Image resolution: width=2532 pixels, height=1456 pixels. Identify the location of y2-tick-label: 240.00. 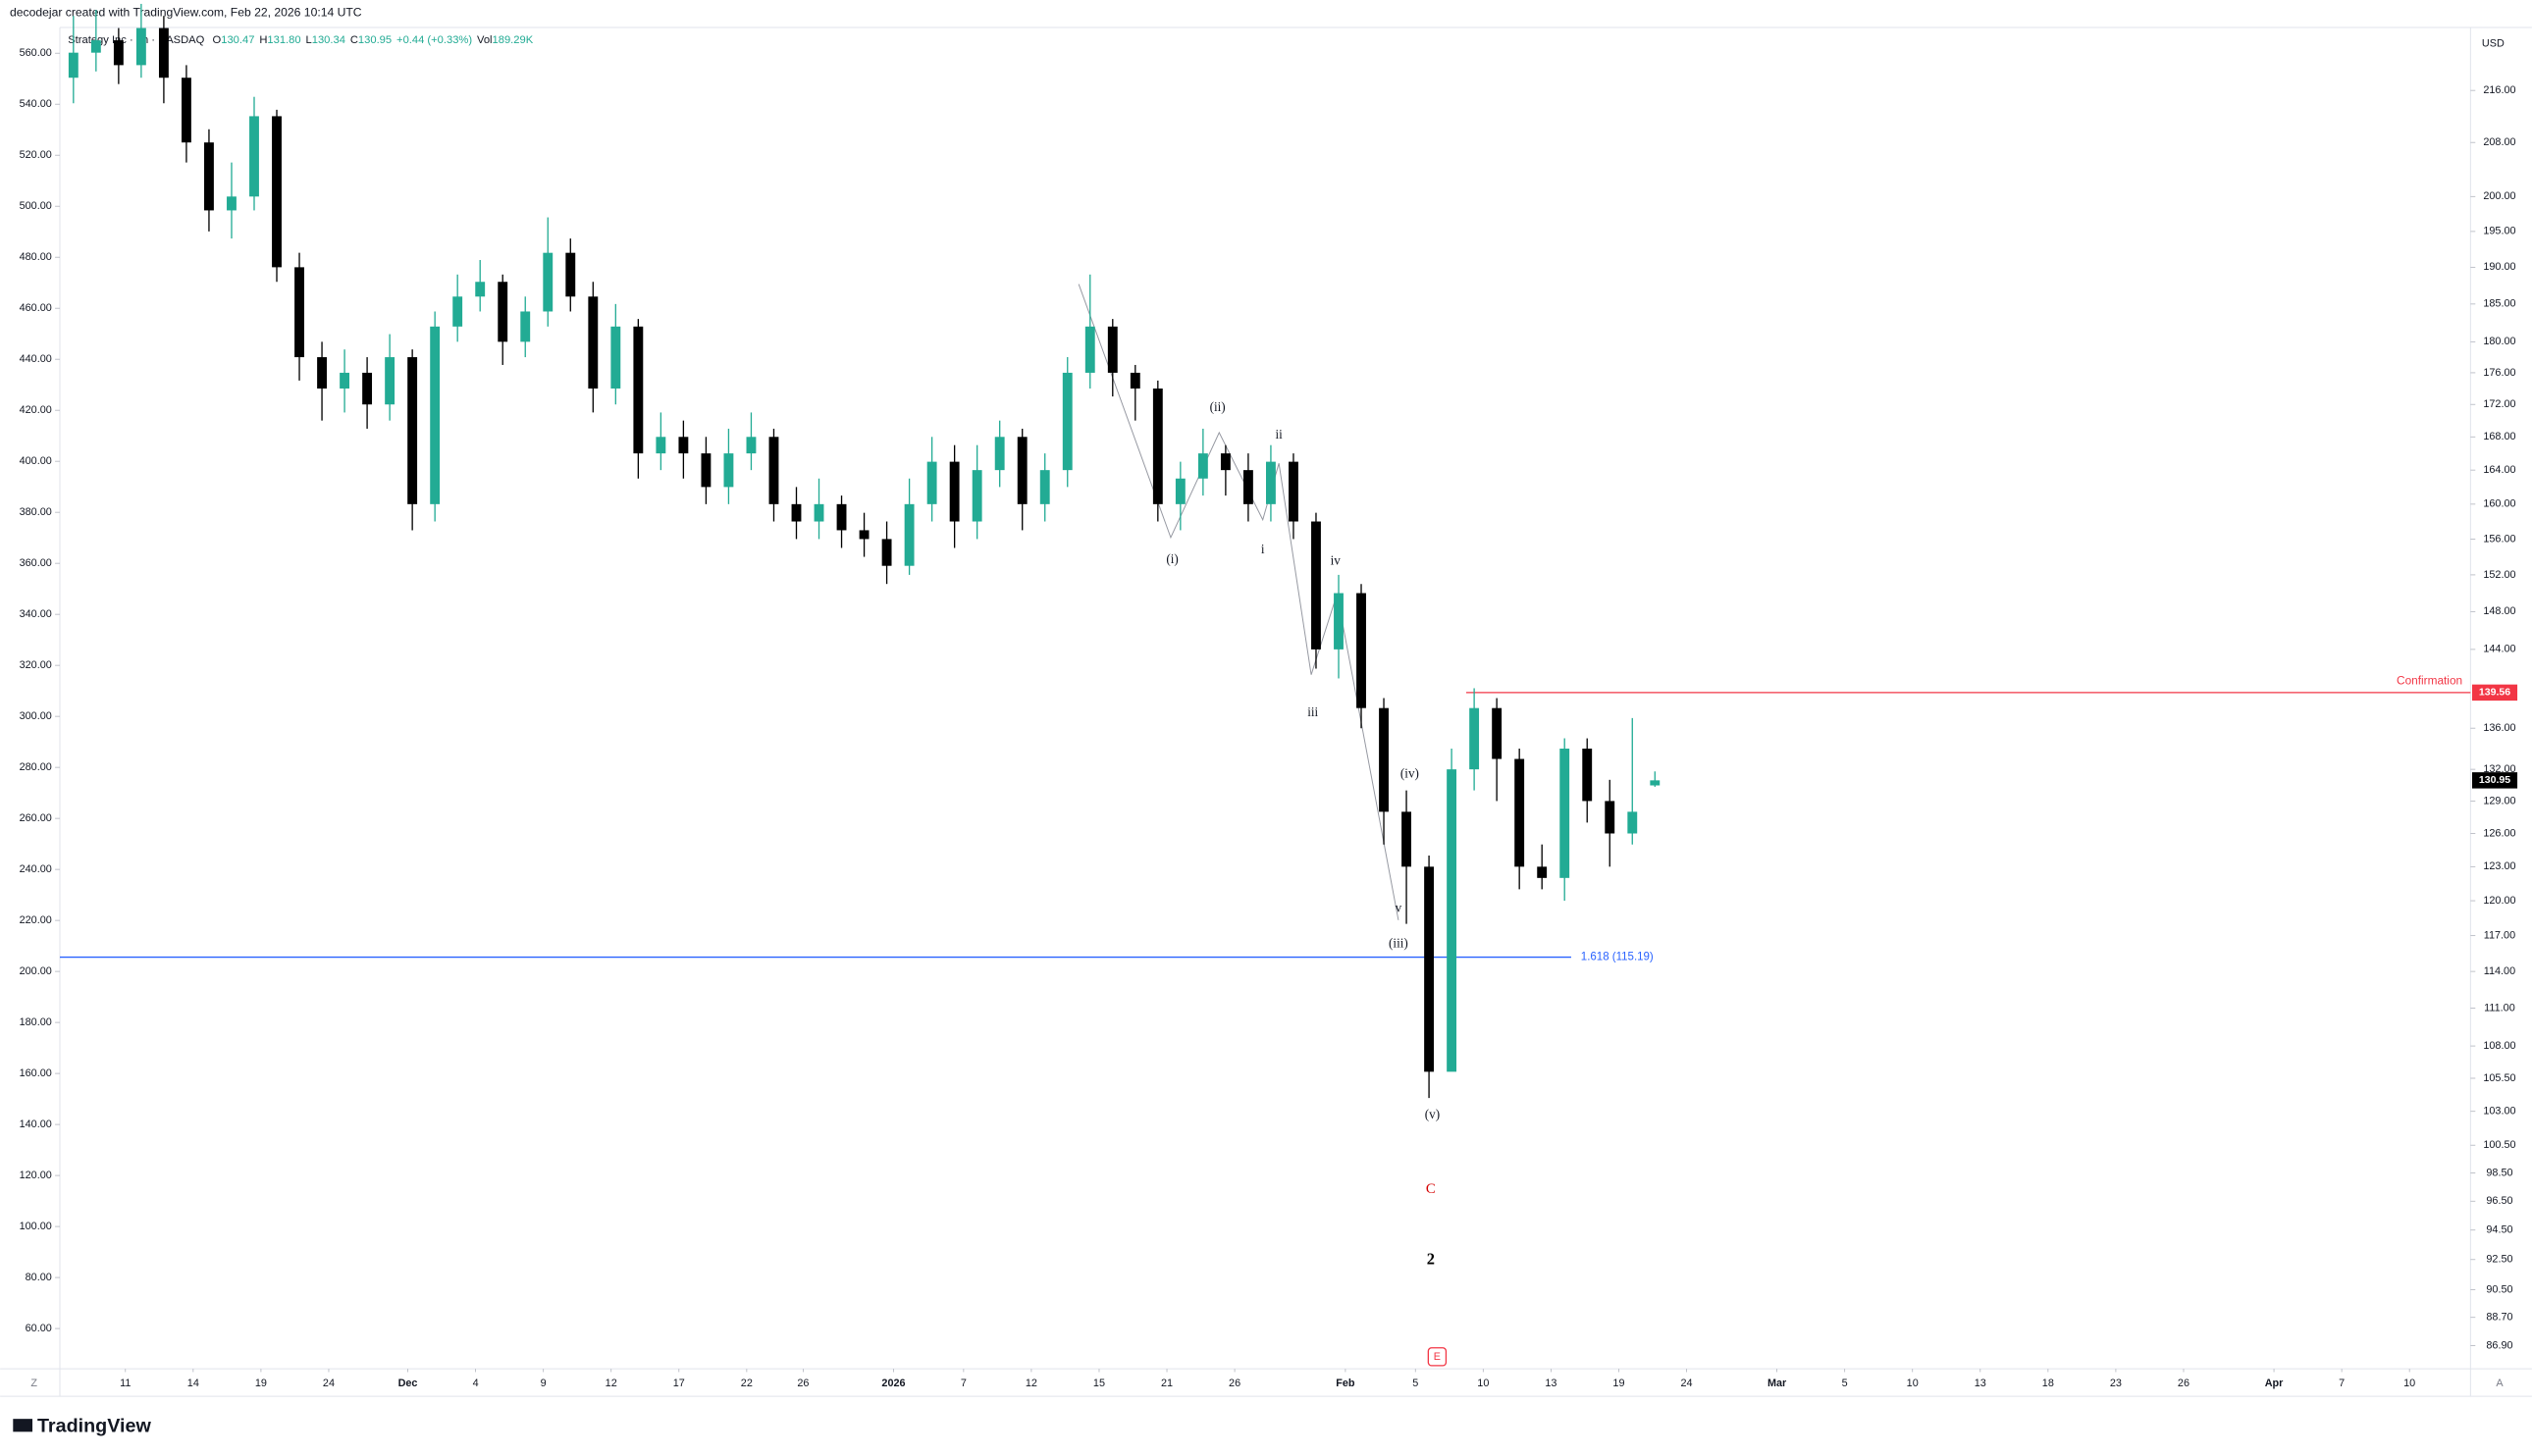
(36, 869).